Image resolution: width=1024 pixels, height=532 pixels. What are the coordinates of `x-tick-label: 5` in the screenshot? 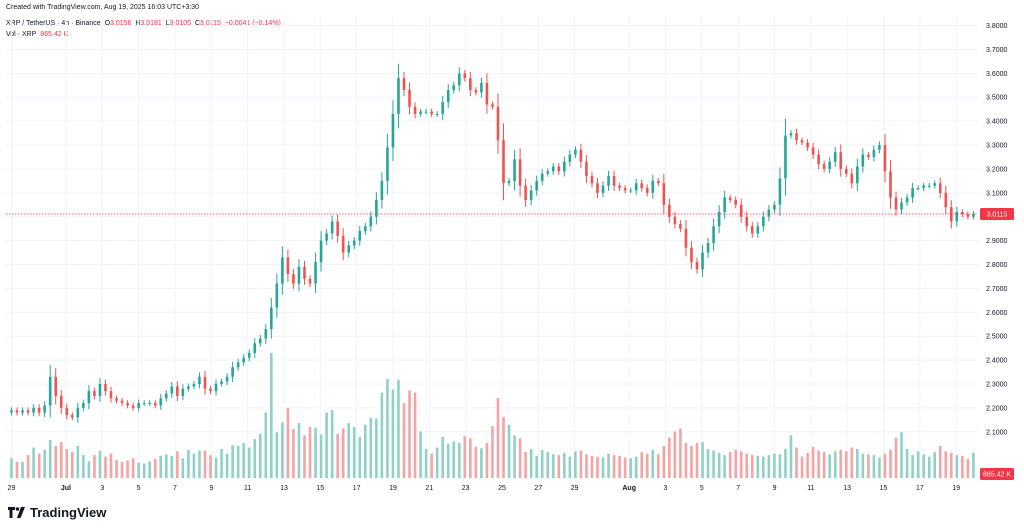 It's located at (139, 488).